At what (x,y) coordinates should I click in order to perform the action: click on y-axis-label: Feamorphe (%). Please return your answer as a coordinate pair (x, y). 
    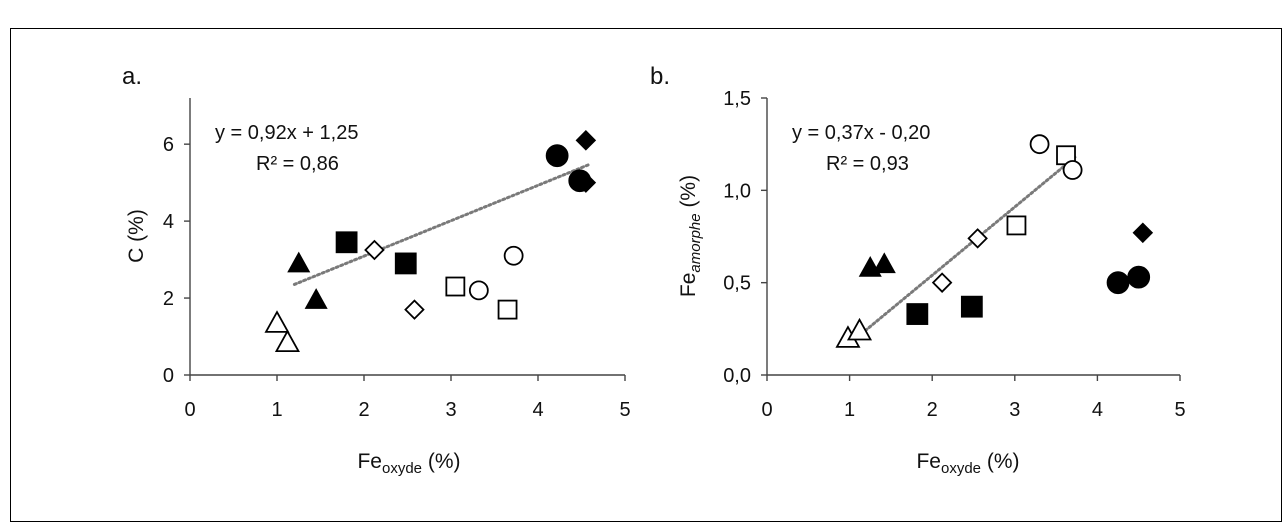
    Looking at the image, I should click on (690, 236).